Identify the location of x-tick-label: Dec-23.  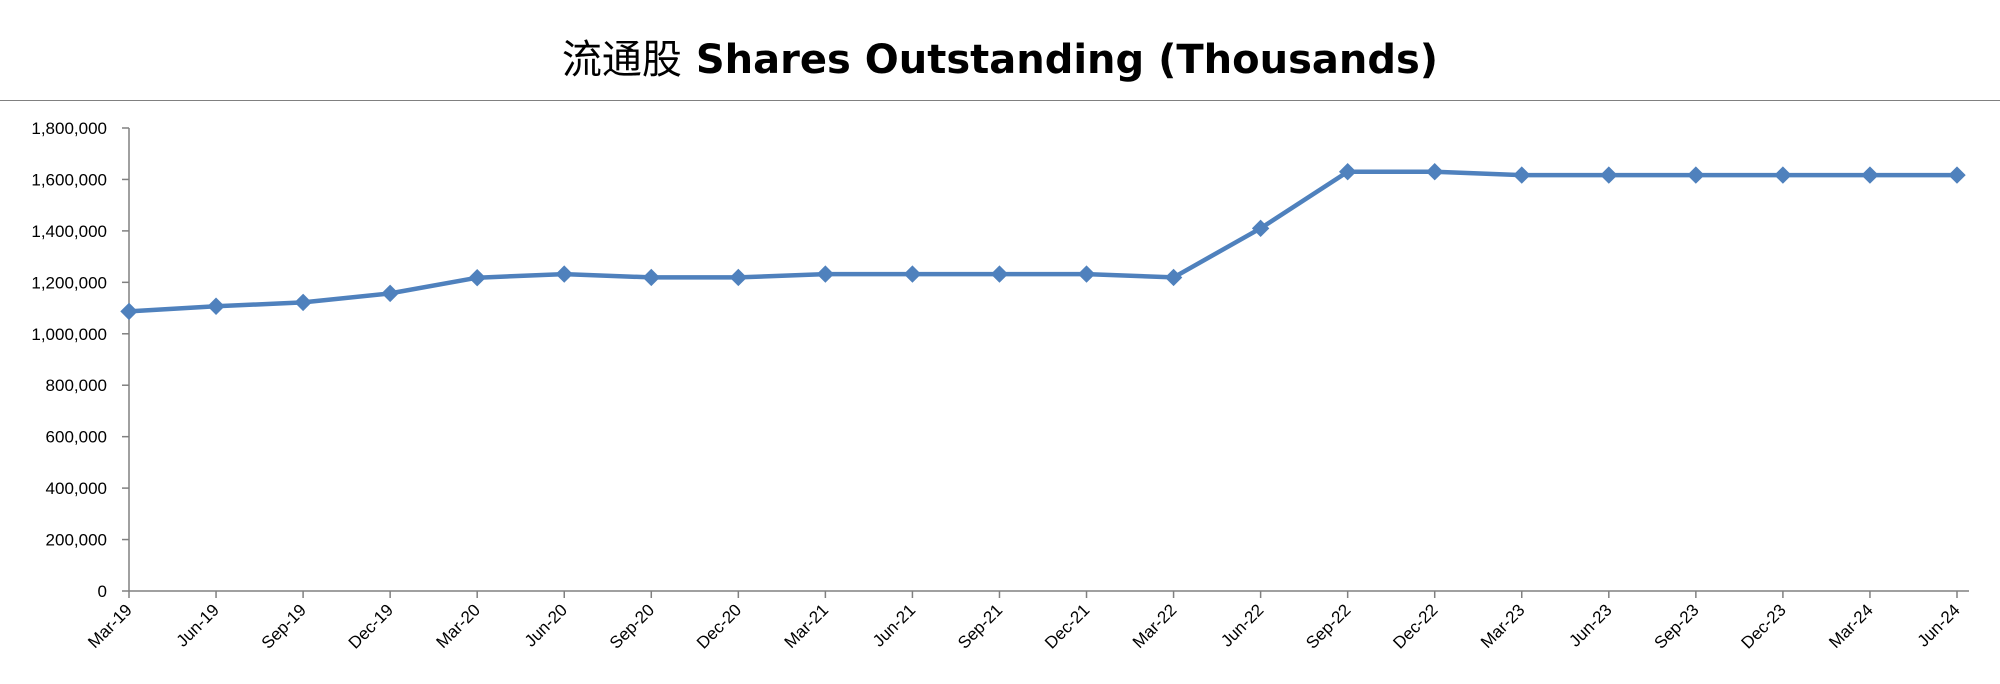
(1764, 626).